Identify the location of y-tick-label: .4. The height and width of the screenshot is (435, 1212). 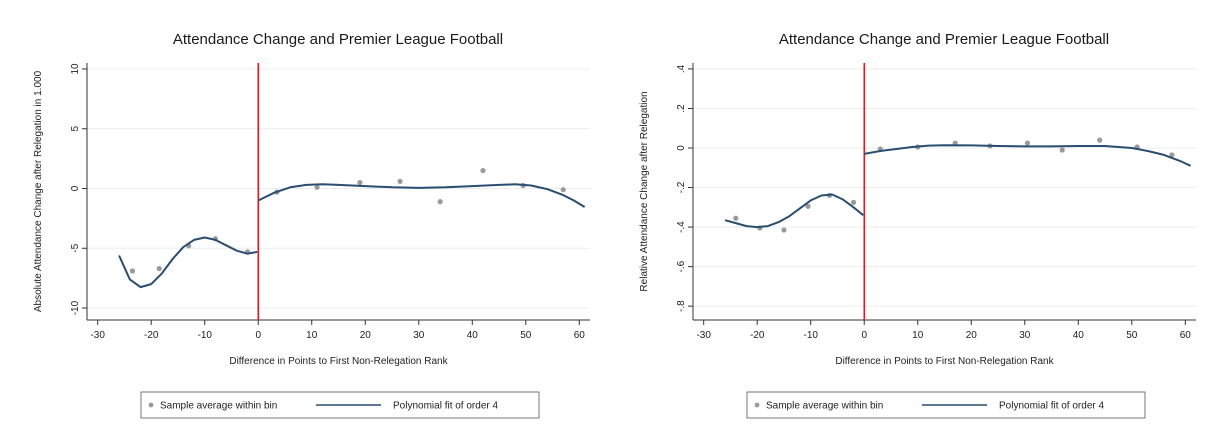
(681, 68).